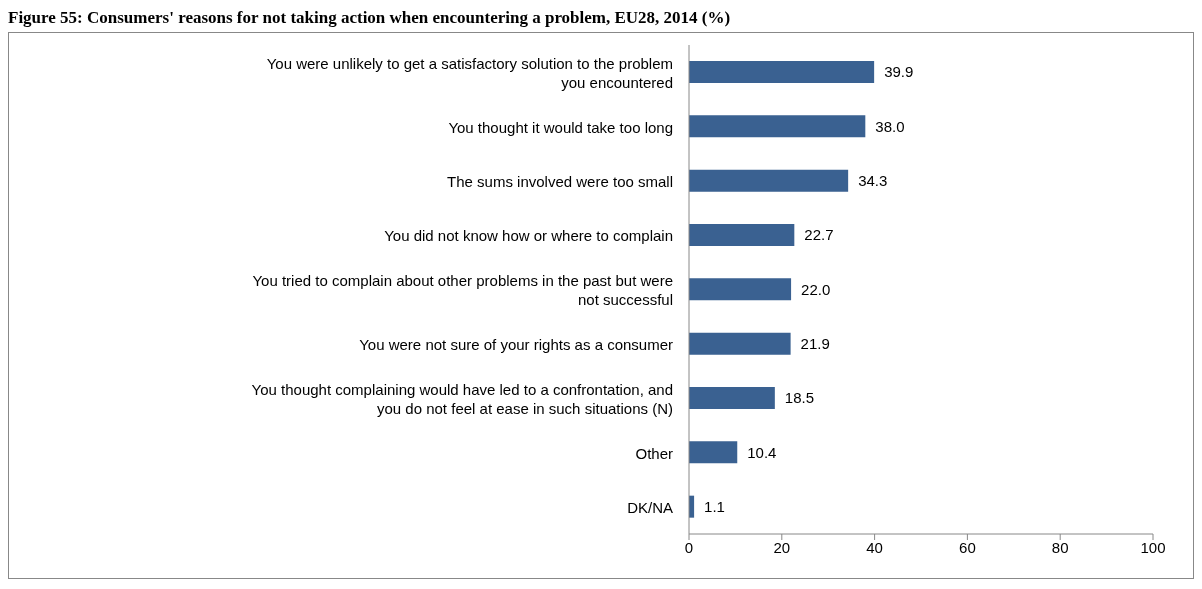 The height and width of the screenshot is (589, 1202). What do you see at coordinates (462, 398) in the screenshot?
I see `y-tick-label: You thought complaining would have led to a confrontation, and you do not feel at ease in such situations (N)` at bounding box center [462, 398].